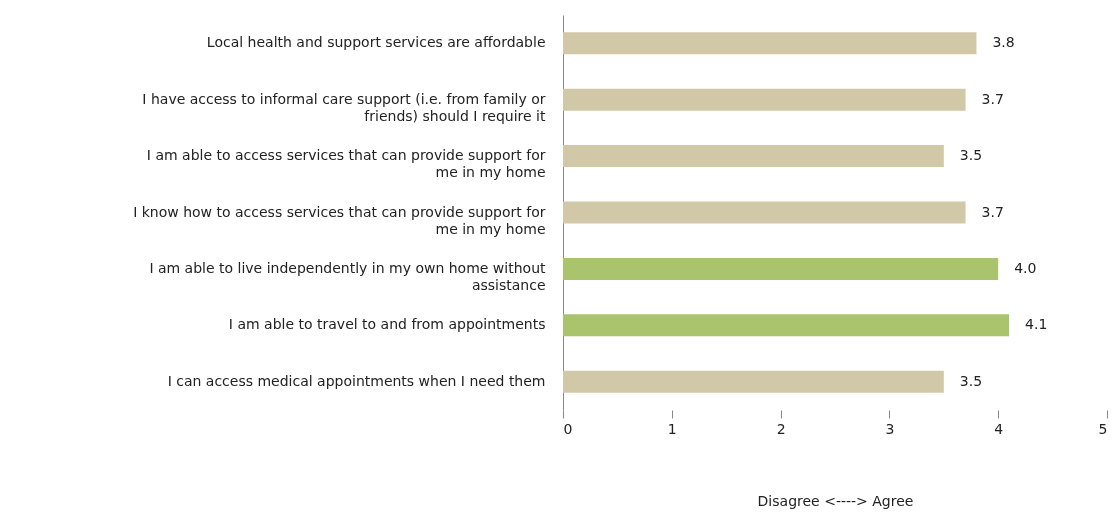 This screenshot has width=1112, height=522. I want to click on y-tick-label: Local health and support services are affordable, so click(376, 42).